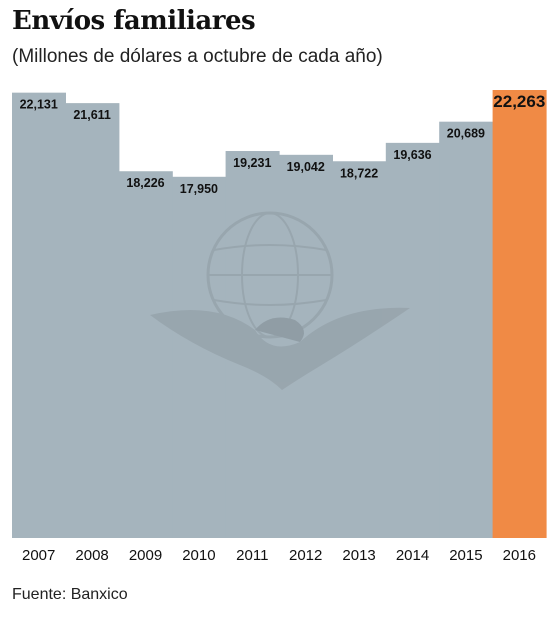  Describe the element at coordinates (465, 555) in the screenshot. I see `x-tick-2015: 2015` at that location.